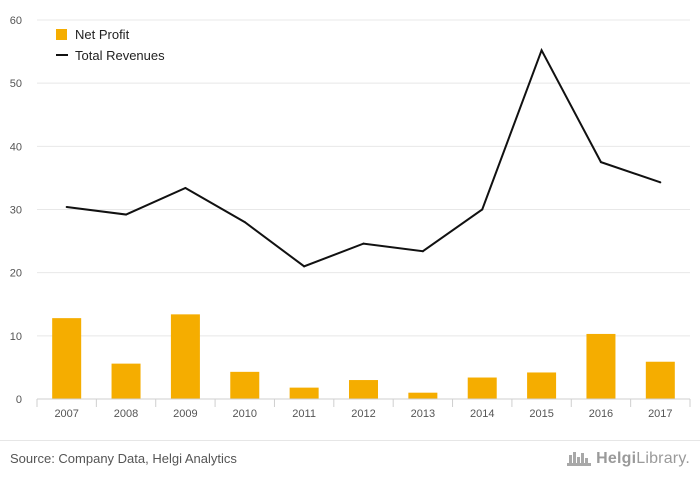 Image resolution: width=700 pixels, height=483 pixels. I want to click on y-tick-label: 50, so click(16, 84).